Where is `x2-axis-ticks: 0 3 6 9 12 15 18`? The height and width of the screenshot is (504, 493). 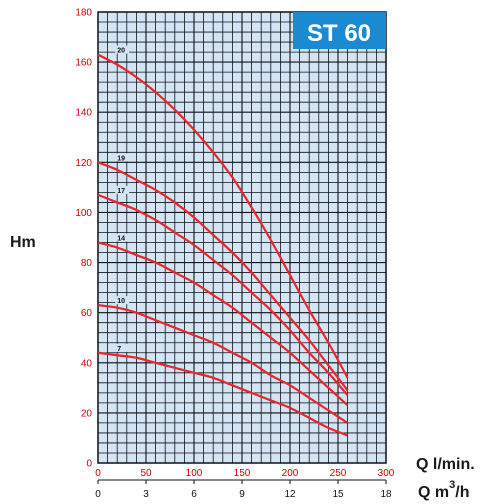
x2-axis-ticks: 0 3 6 9 12 15 18 is located at coordinates (243, 490).